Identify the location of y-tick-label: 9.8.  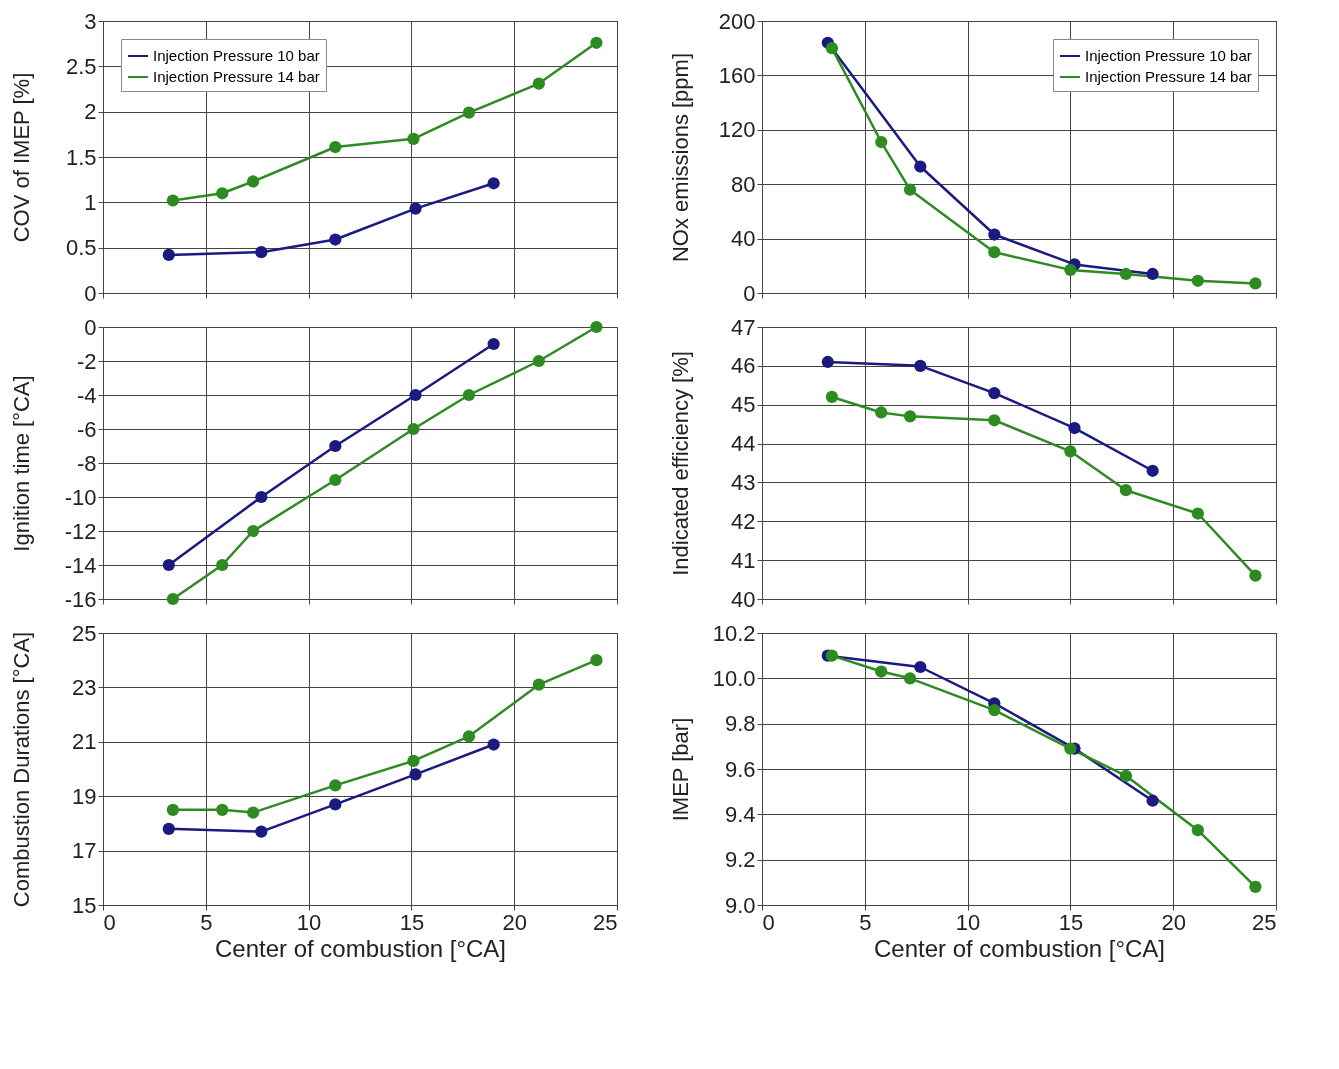
(740, 724).